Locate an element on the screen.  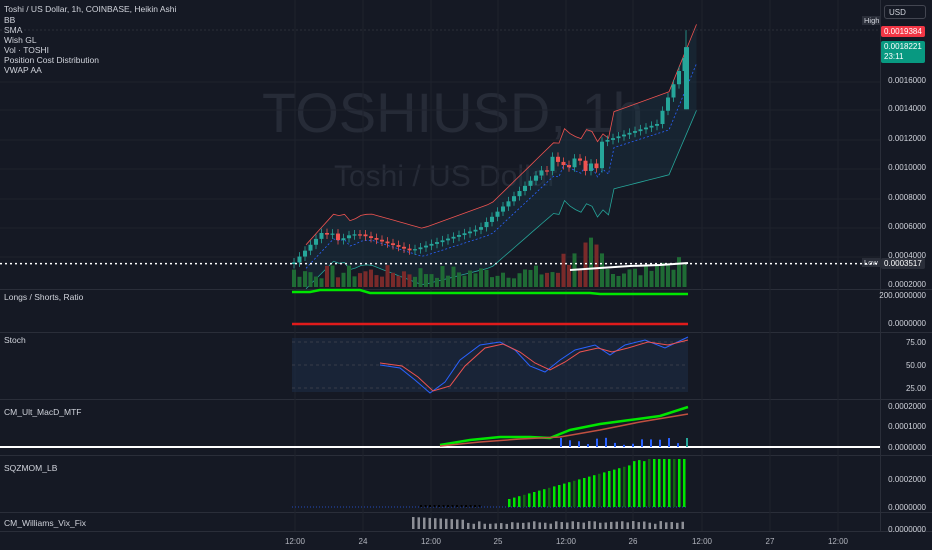
longs-ratio-line is located at coordinates (490, 292).